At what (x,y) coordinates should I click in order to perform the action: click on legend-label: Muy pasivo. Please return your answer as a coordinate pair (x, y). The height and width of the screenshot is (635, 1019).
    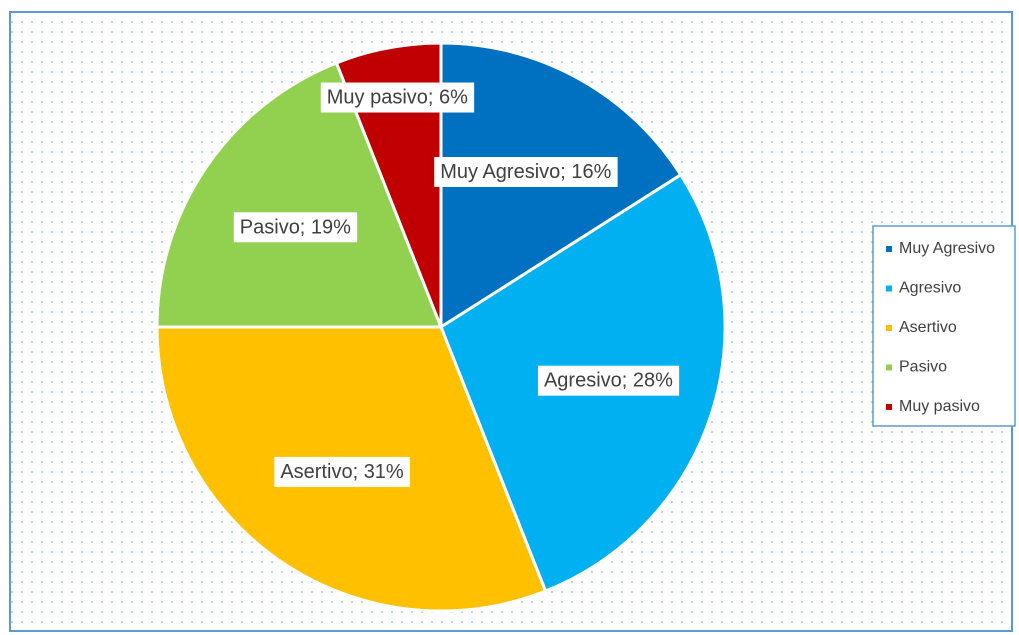
    Looking at the image, I should click on (939, 406).